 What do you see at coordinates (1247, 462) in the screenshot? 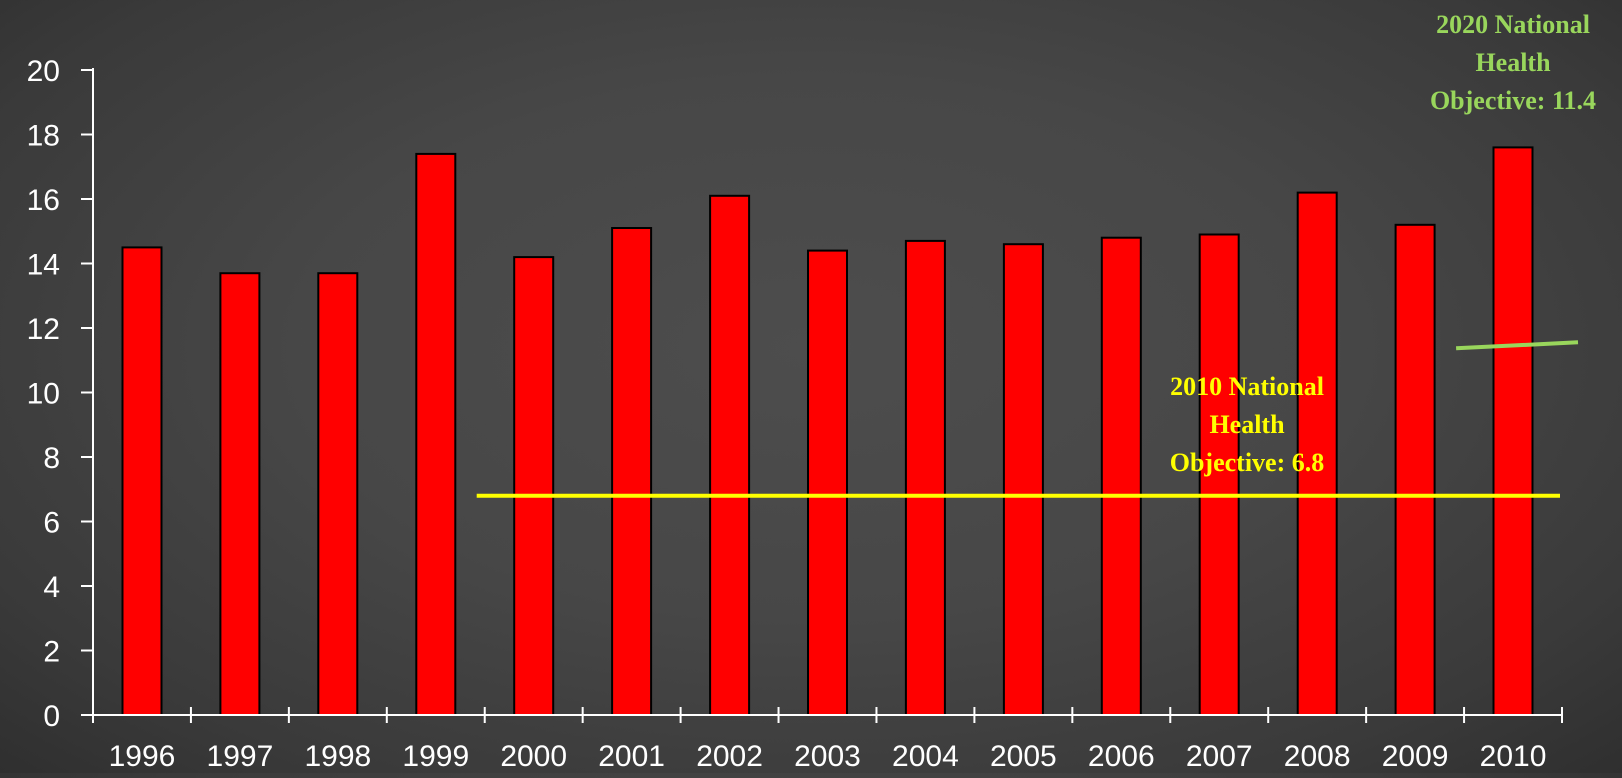
I see `objective-2010-label-line: Objective: 6.8` at bounding box center [1247, 462].